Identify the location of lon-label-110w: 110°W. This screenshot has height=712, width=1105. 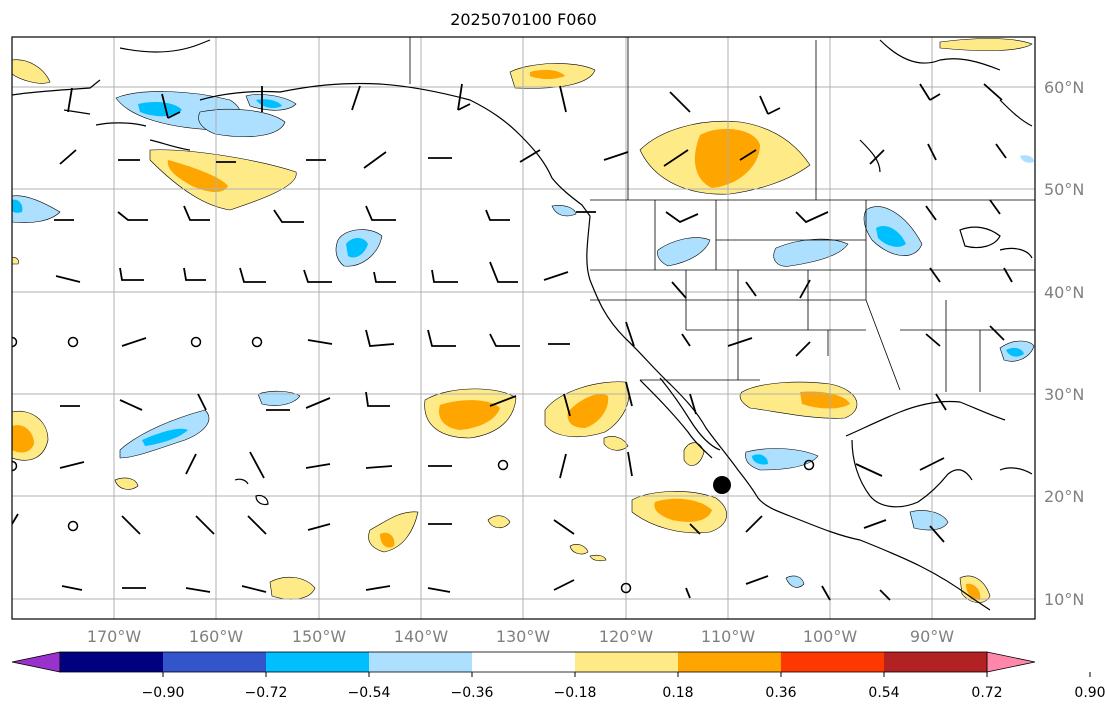
(728, 636).